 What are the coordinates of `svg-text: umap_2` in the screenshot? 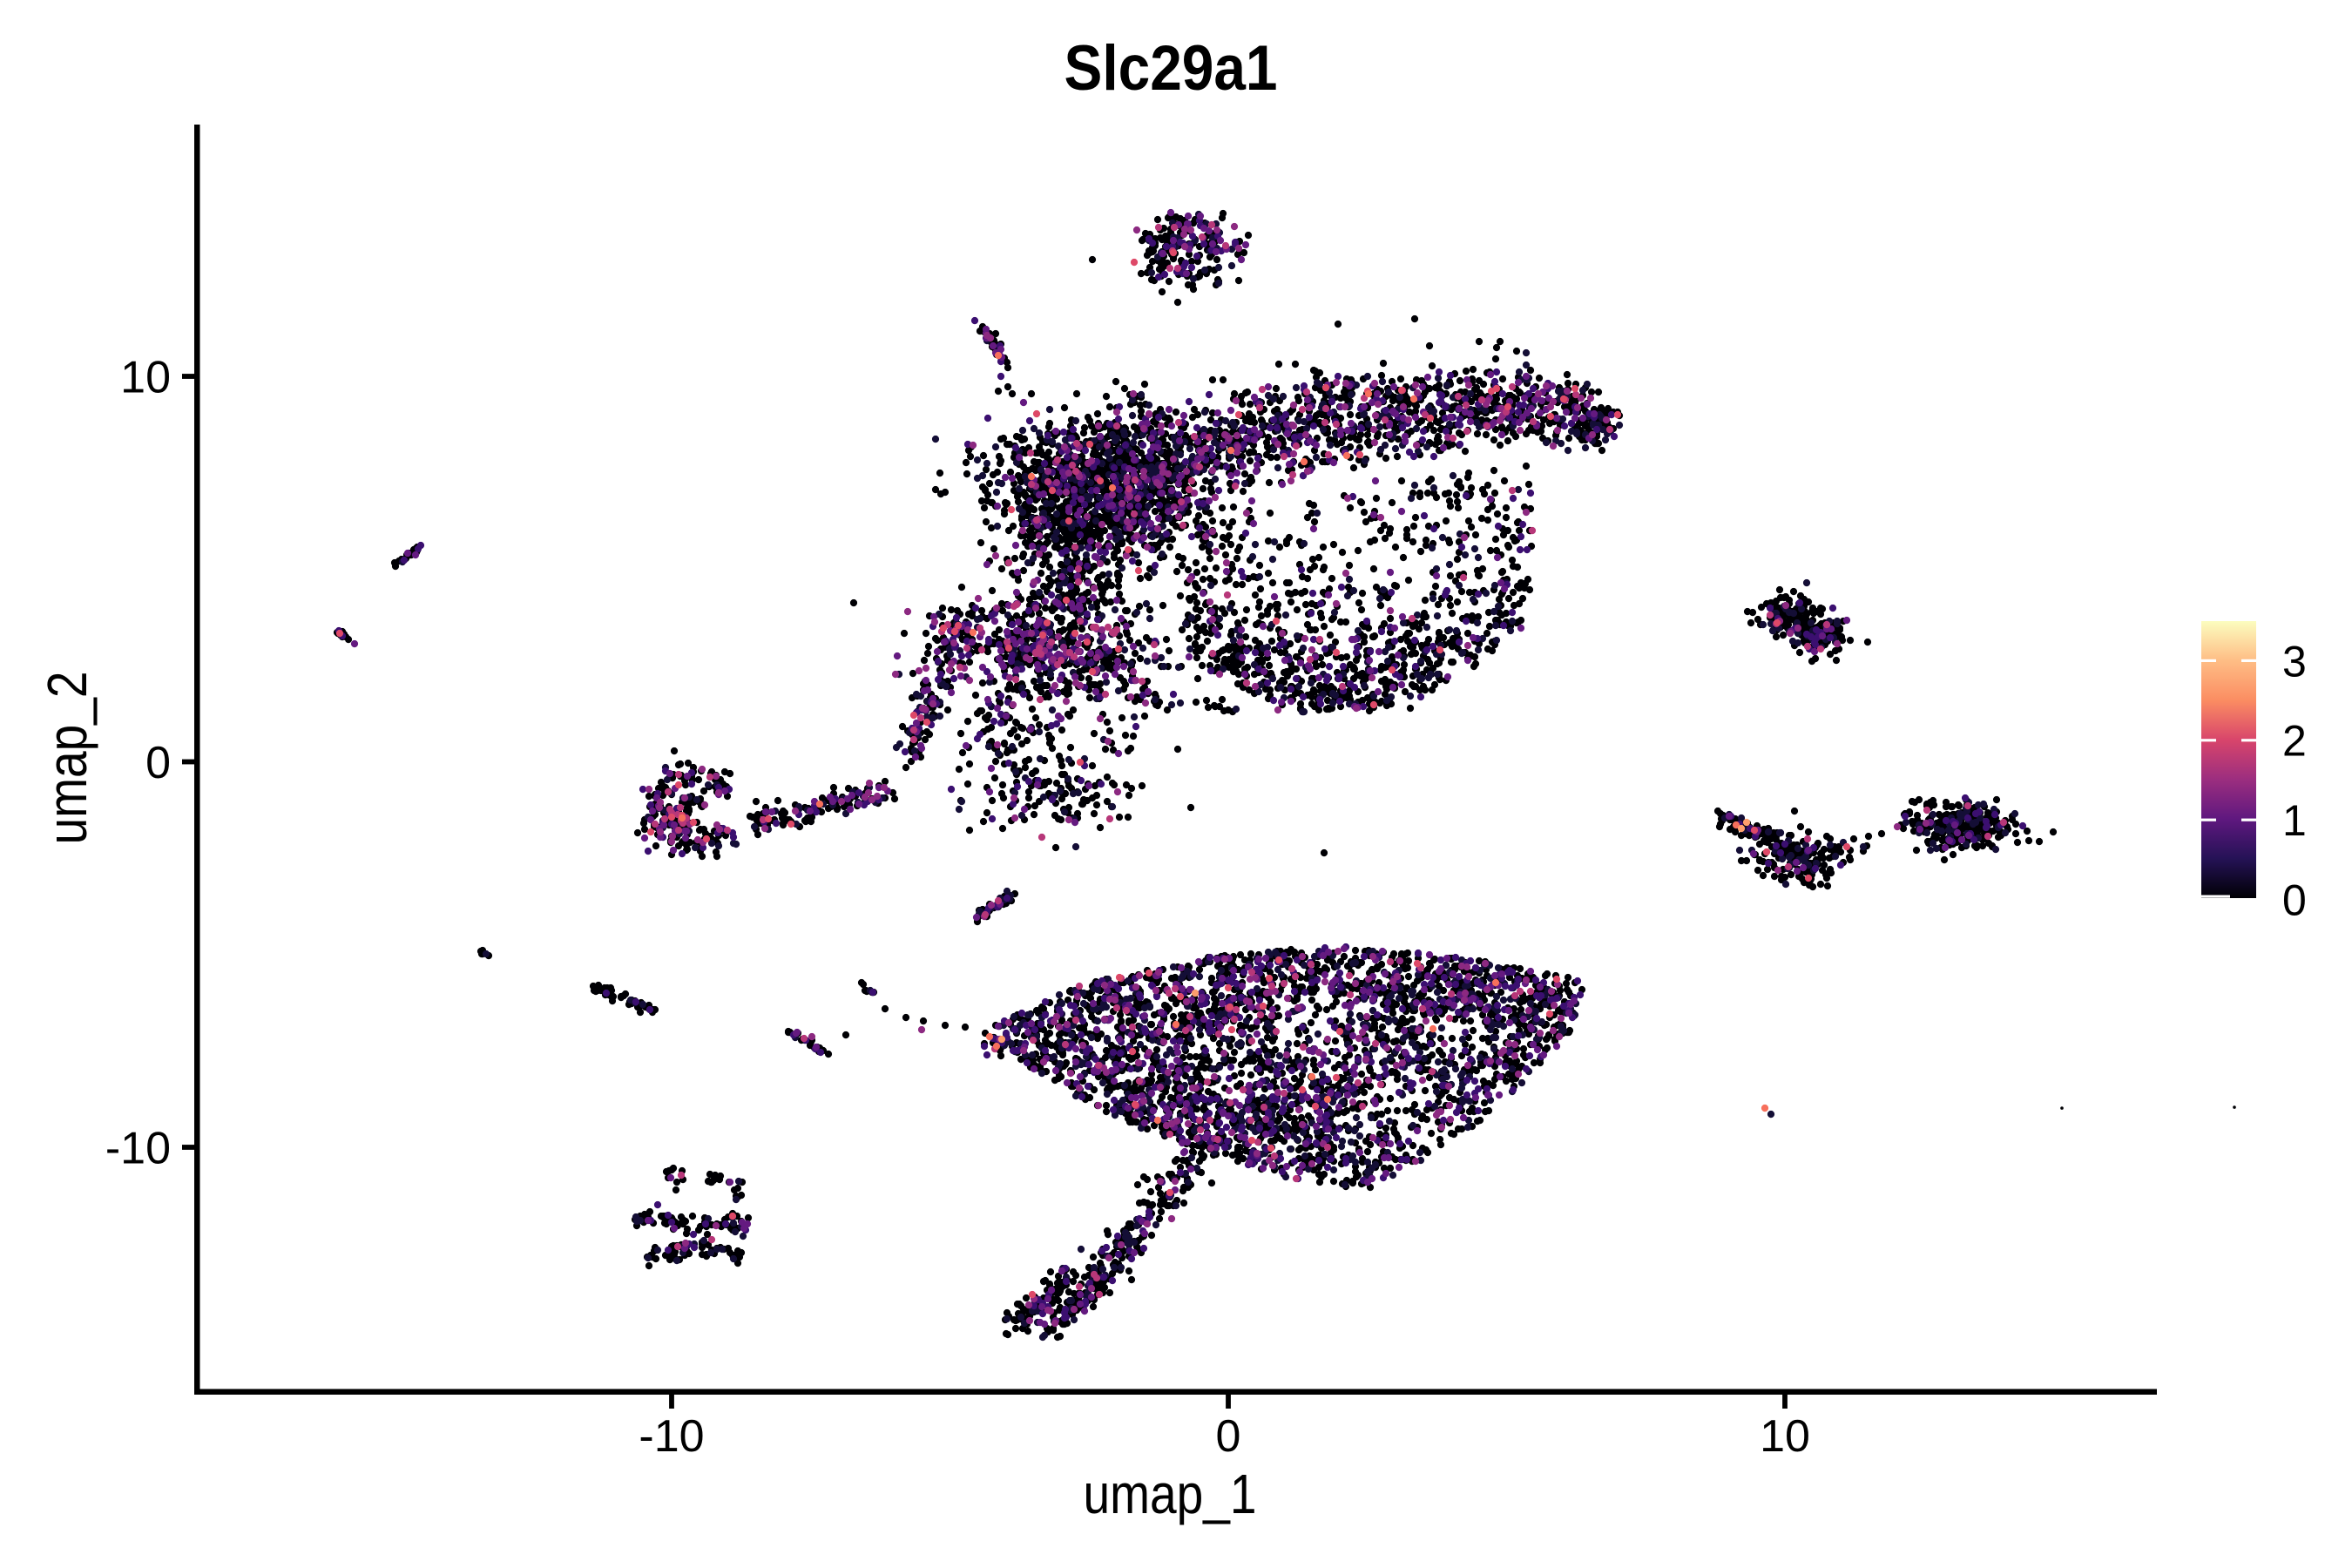 It's located at (67, 758).